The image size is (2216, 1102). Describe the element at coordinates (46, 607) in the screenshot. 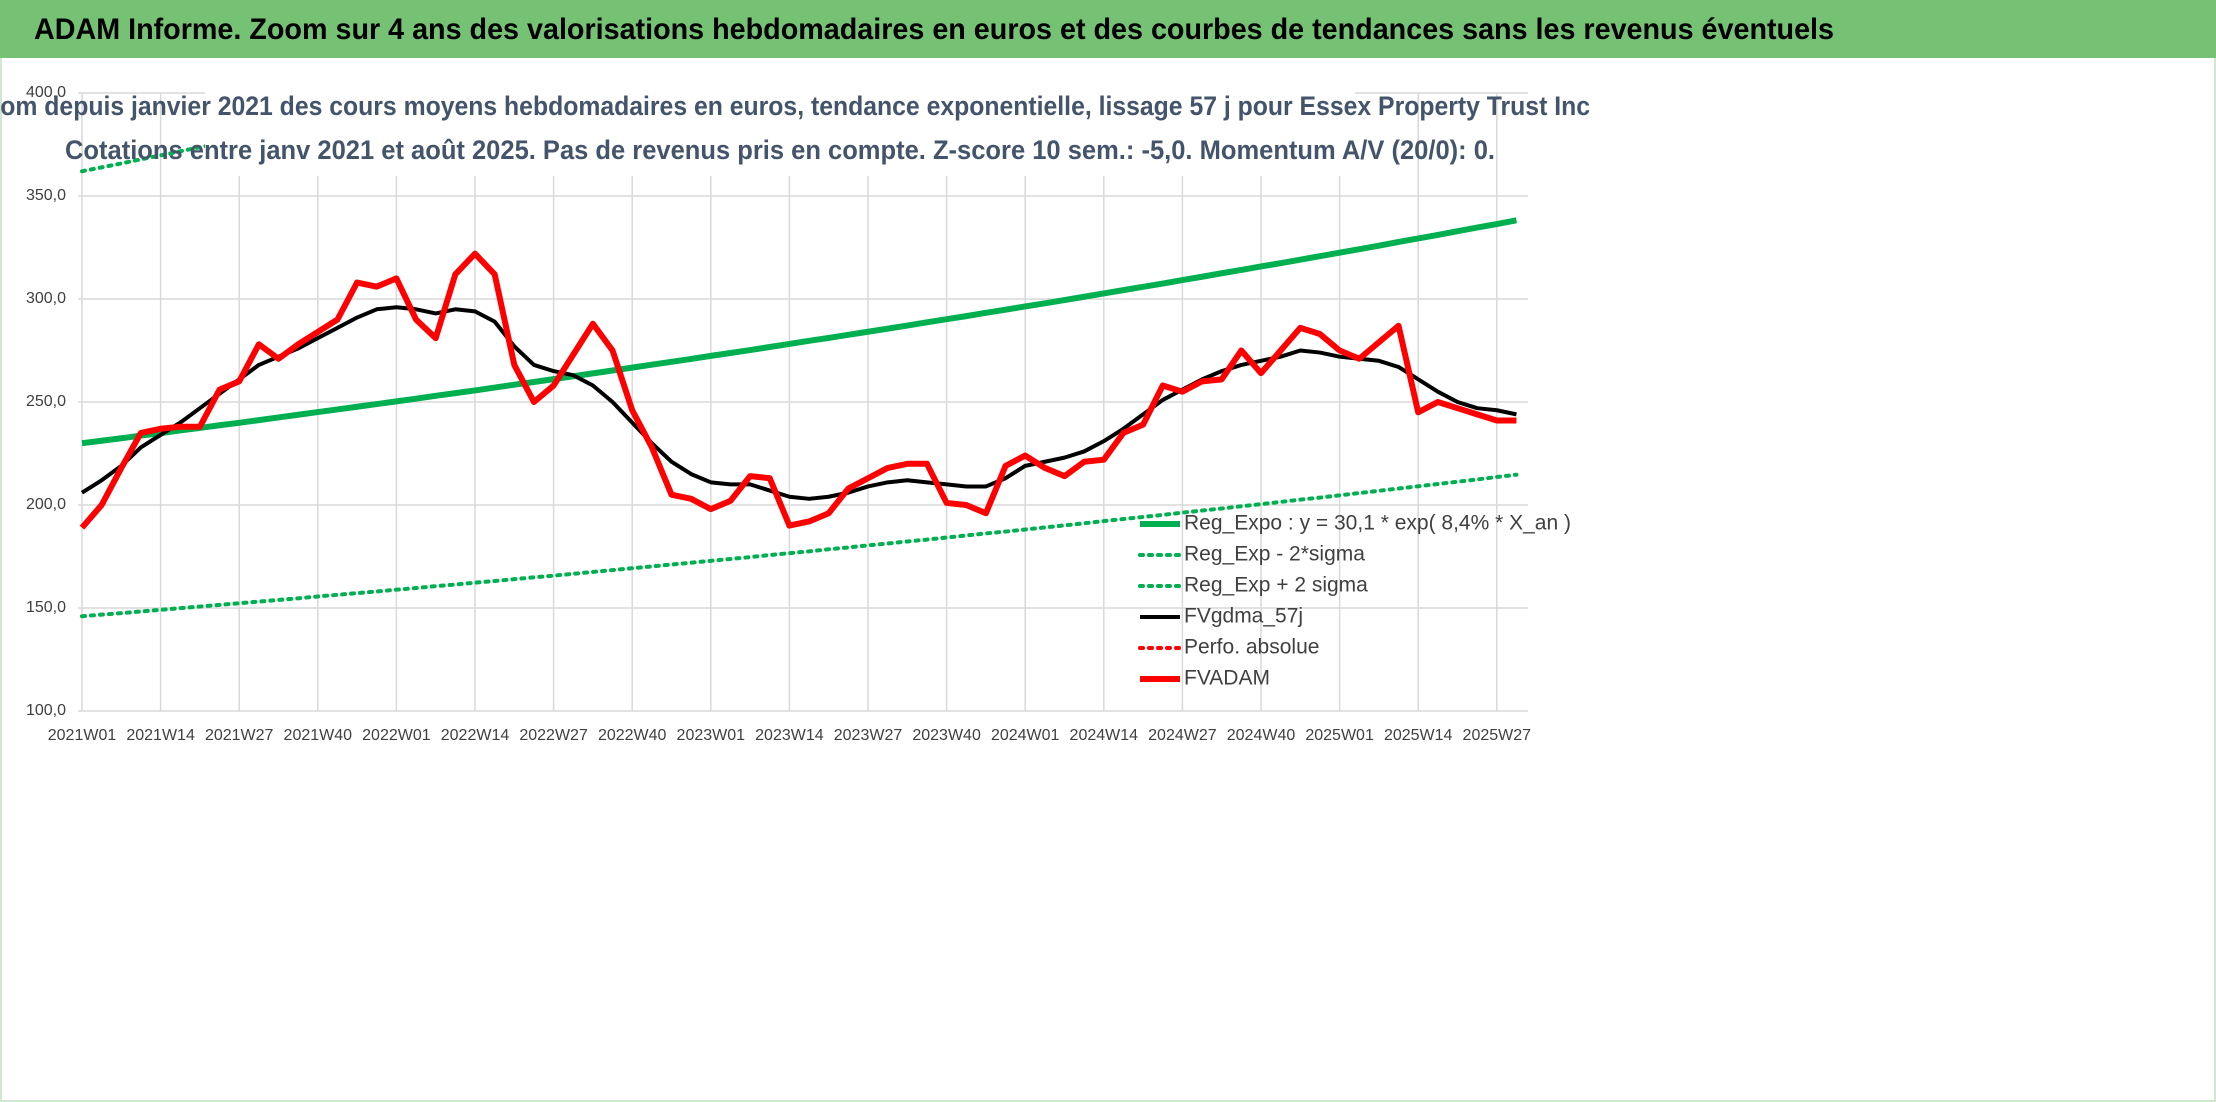

I see `y-tick-label: 150,0` at that location.